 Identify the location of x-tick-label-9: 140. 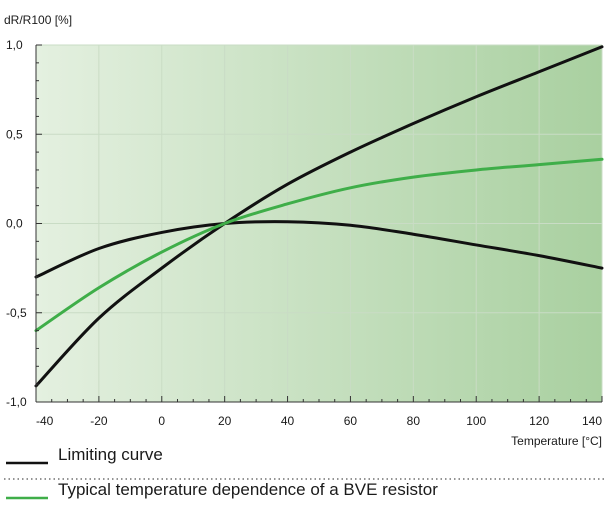
(592, 421).